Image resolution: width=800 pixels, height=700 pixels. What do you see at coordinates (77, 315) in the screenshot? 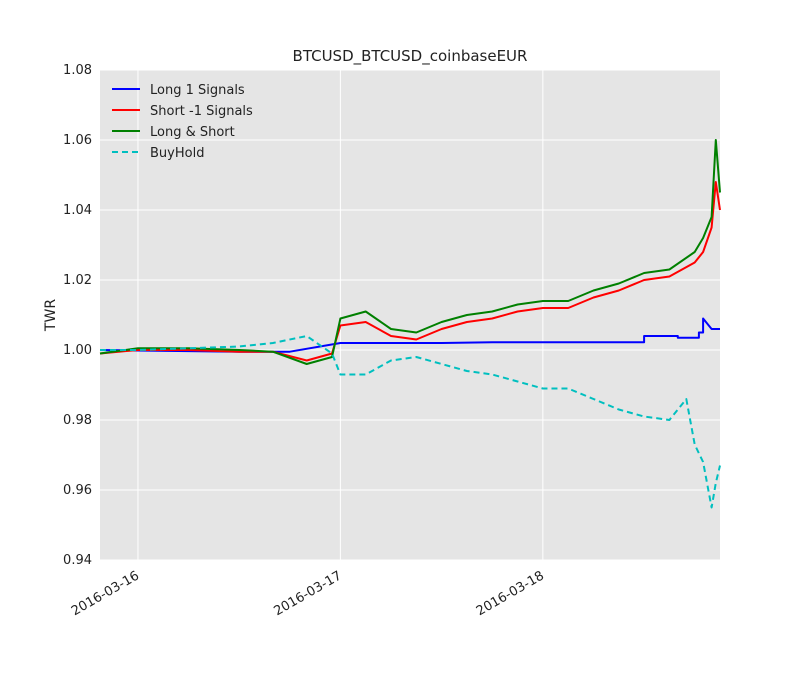
I see `y-axis: 0.94 0.96 0.98 1.00 1.02 1.04 1.06 1.08` at bounding box center [77, 315].